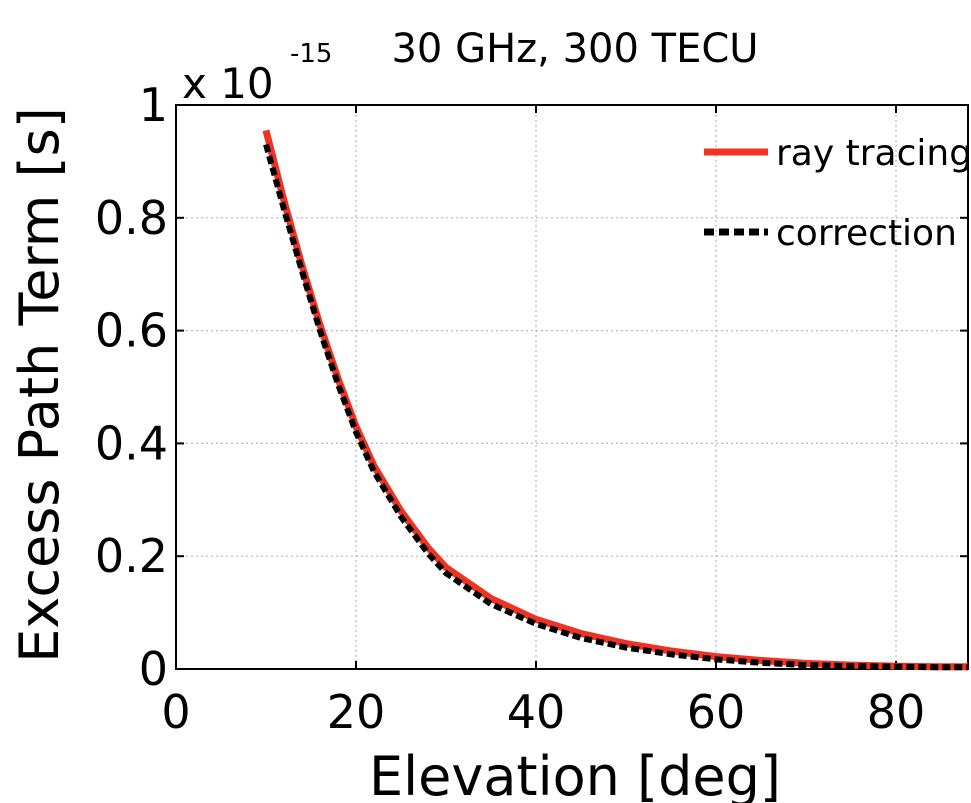 The height and width of the screenshot is (803, 971). Describe the element at coordinates (175, 712) in the screenshot. I see `x-tick-label: 0` at that location.